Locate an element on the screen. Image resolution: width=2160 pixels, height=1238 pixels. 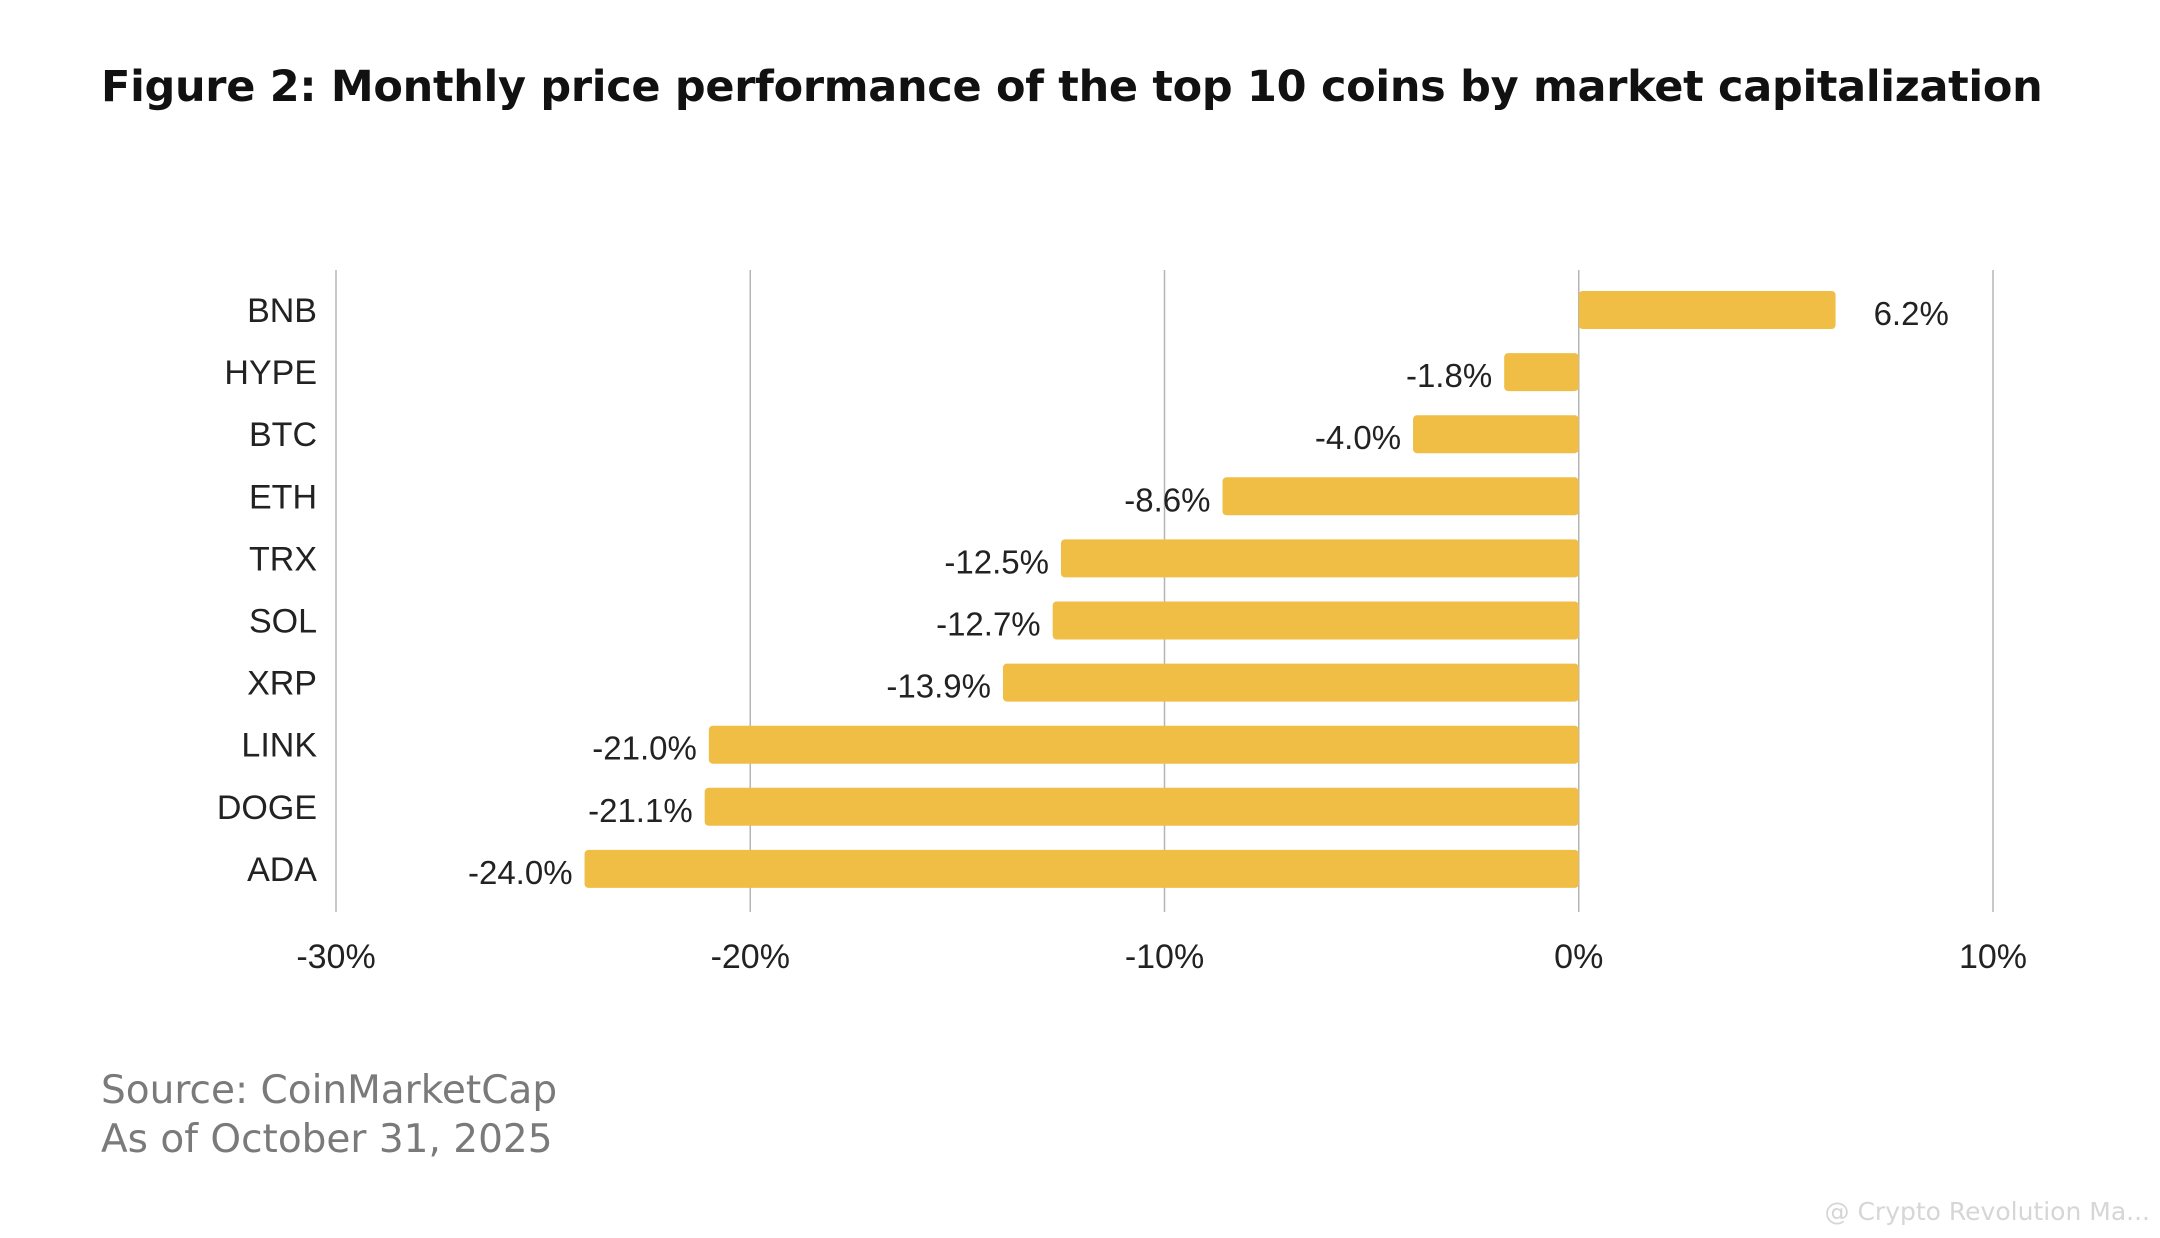
x-tick-labels: -30% -20% -10% 0% 10% is located at coordinates (1161, 957).